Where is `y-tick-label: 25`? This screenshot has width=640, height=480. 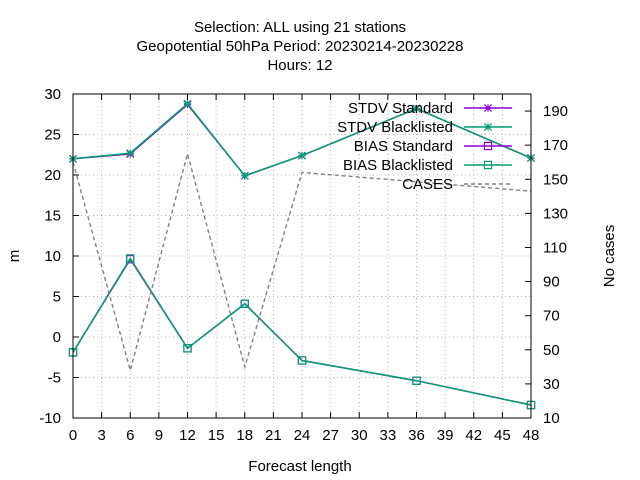 y-tick-label: 25 is located at coordinates (52, 135).